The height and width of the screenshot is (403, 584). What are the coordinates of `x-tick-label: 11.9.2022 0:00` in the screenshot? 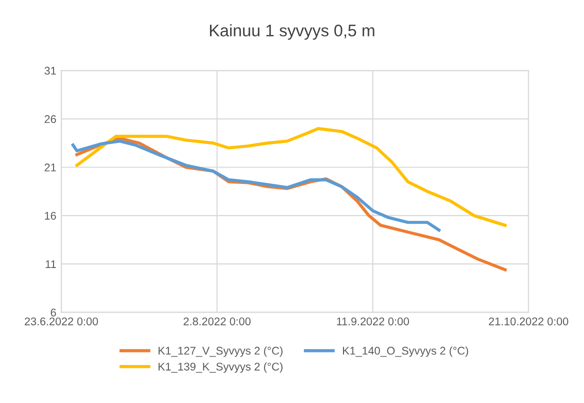 It's located at (373, 321).